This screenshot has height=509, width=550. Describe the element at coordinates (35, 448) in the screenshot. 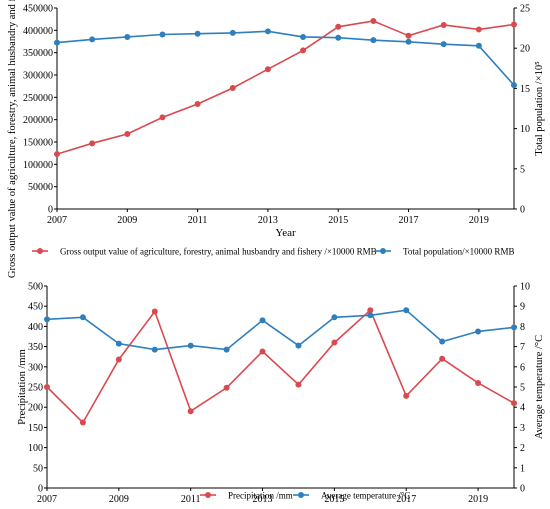

I see `left-tick-label: 100` at that location.